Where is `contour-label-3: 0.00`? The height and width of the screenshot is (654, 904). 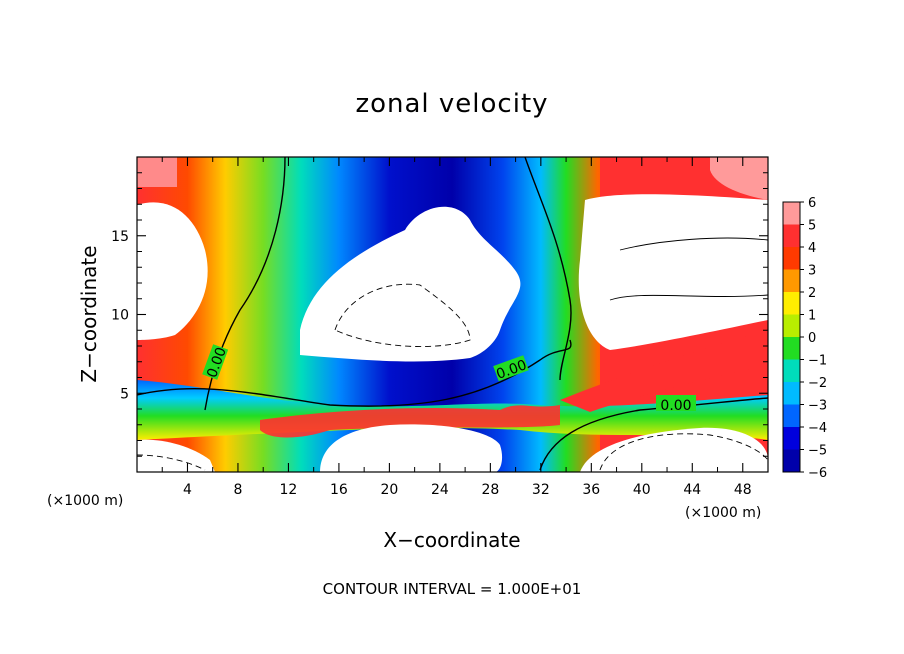 contour-label-3: 0.00 is located at coordinates (676, 404).